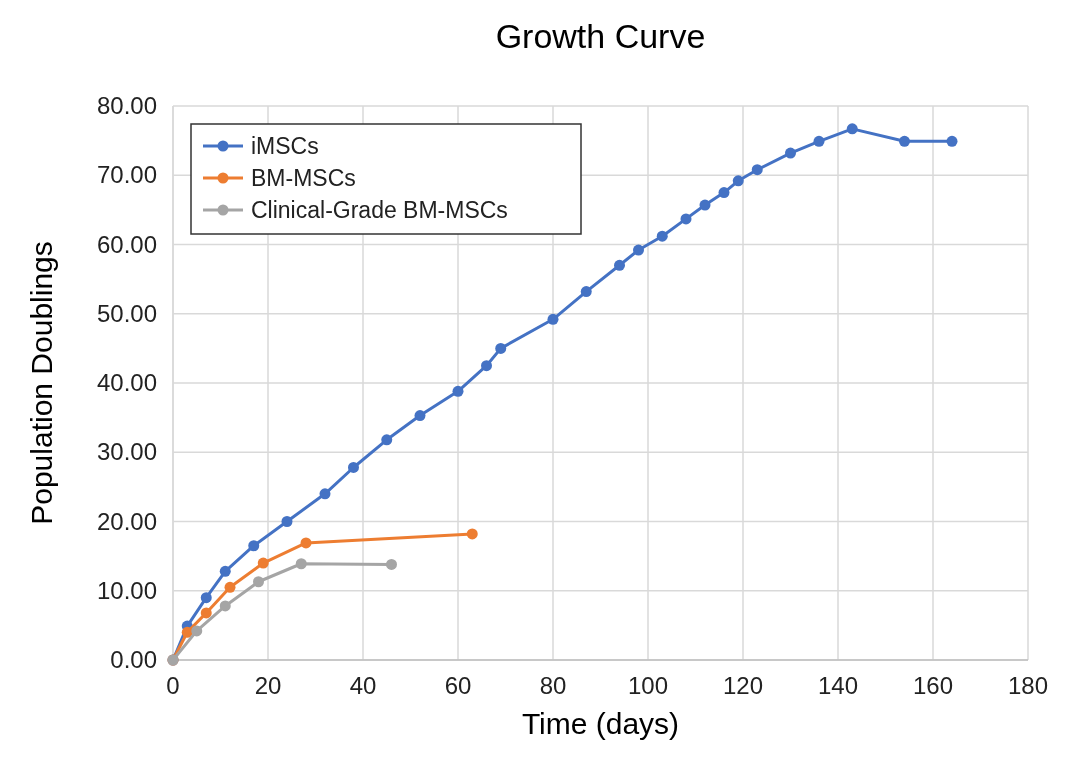  What do you see at coordinates (379, 210) in the screenshot?
I see `legend-label: Clinical-Grade BM-MSCs` at bounding box center [379, 210].